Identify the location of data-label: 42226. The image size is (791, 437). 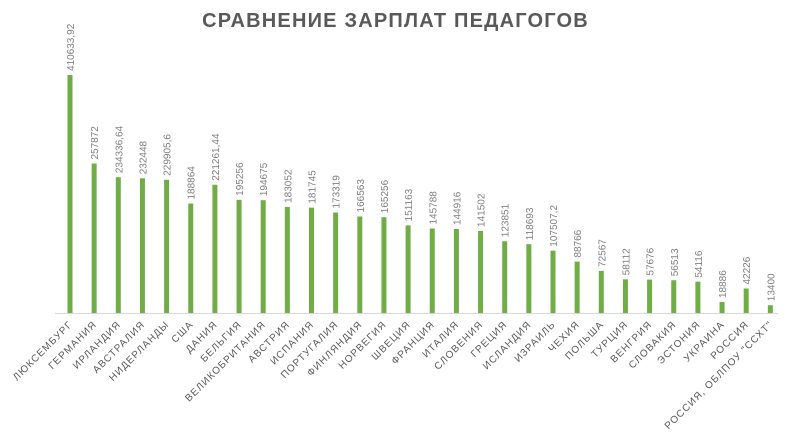
(747, 270).